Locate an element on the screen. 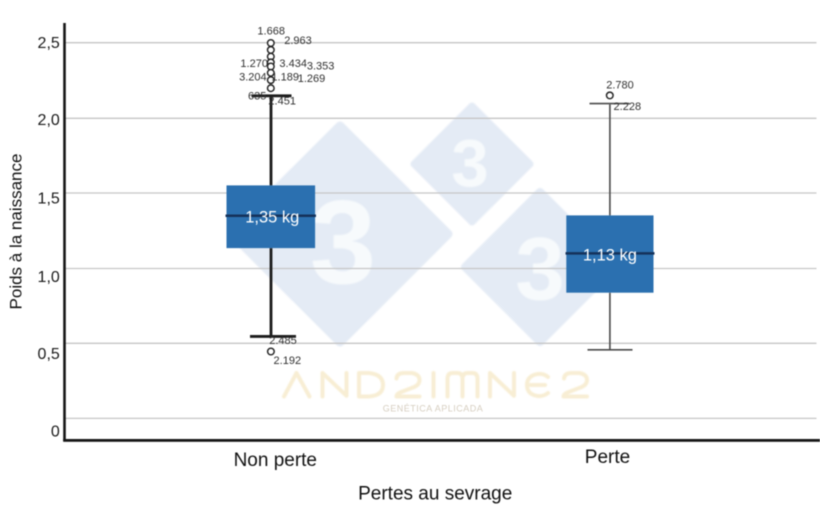  svg-text: 3.353 is located at coordinates (321, 67).